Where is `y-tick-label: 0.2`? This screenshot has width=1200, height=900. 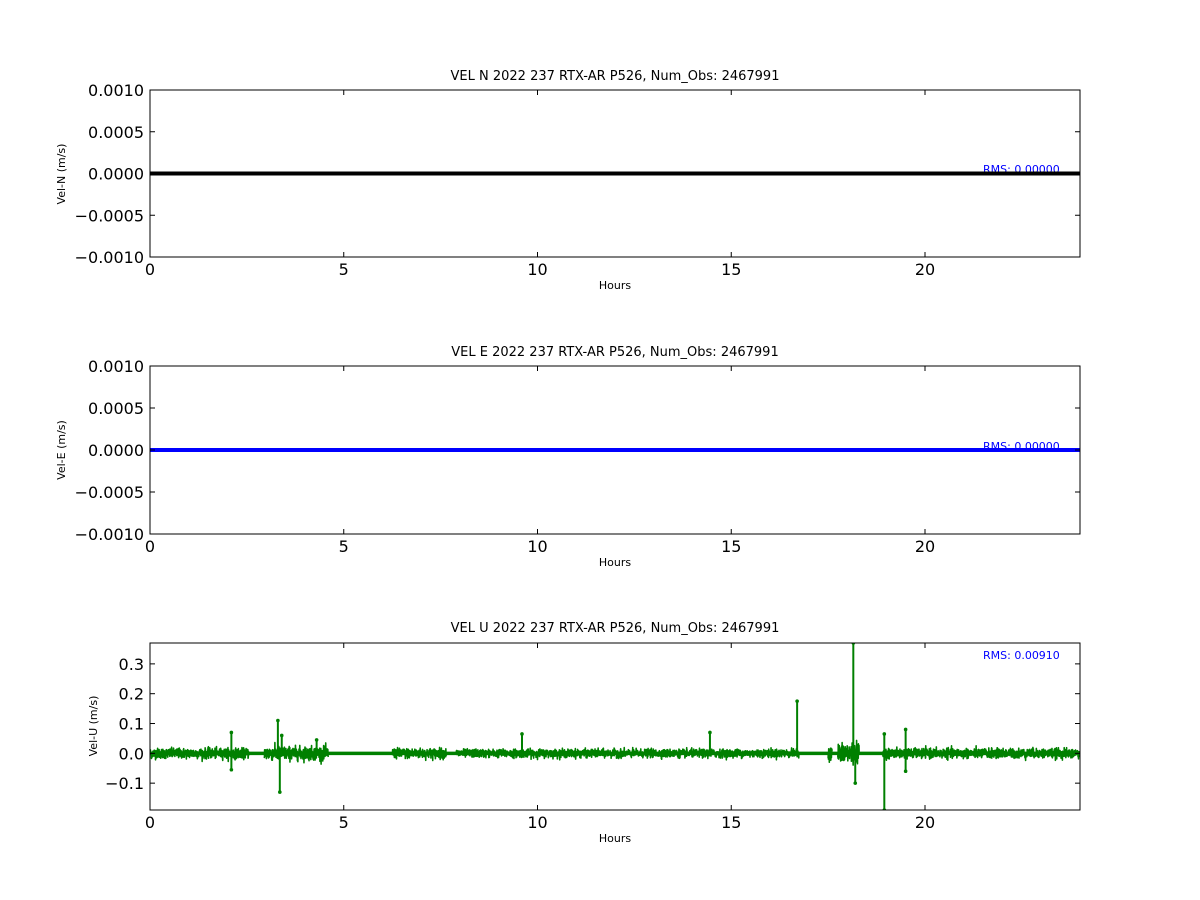
y-tick-label: 0.2 is located at coordinates (131, 694).